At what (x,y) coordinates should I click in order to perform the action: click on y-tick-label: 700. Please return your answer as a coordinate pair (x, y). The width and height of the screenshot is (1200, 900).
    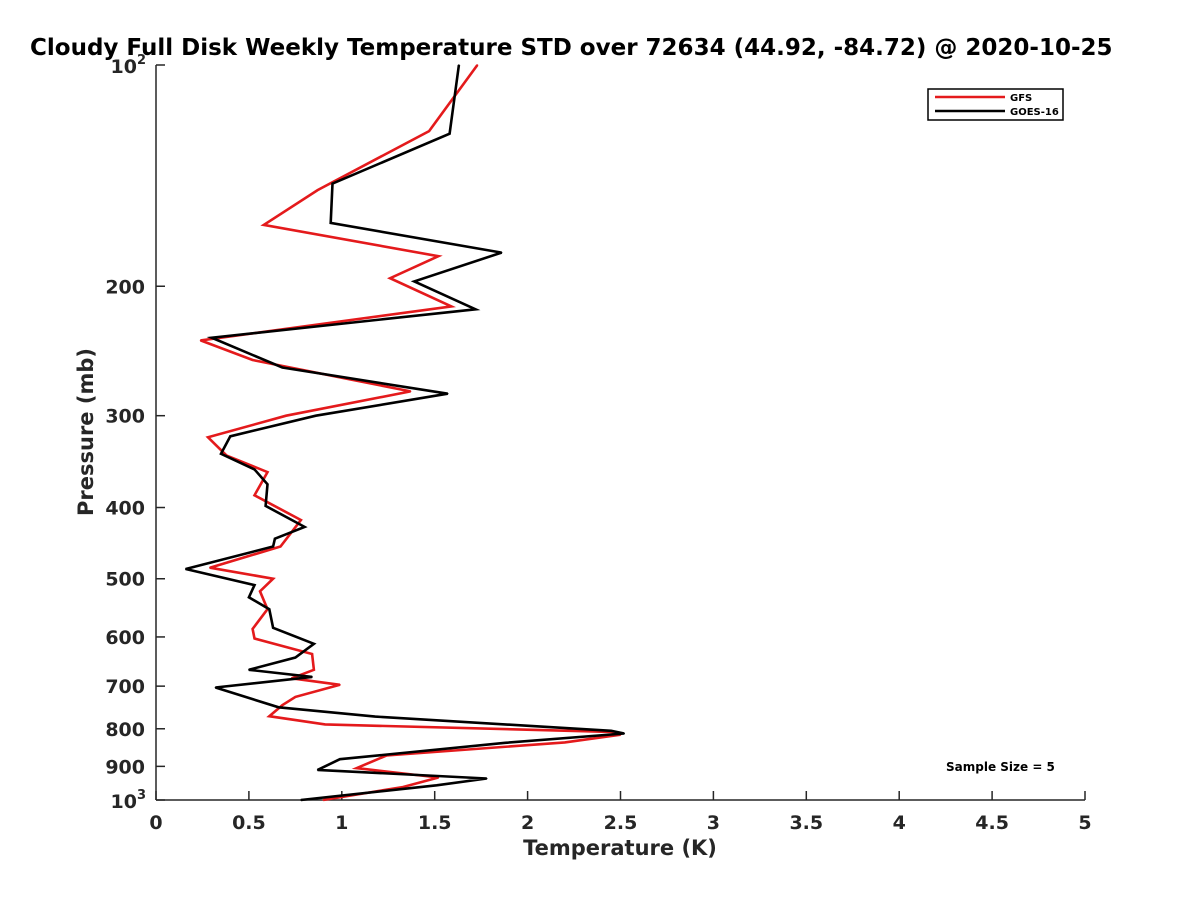
    Looking at the image, I should click on (125, 687).